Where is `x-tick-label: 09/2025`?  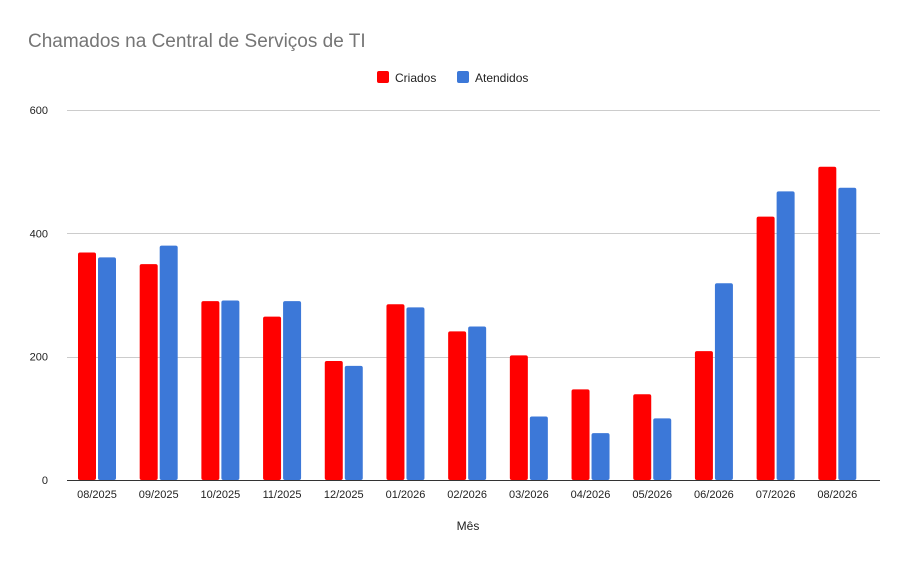
x-tick-label: 09/2025 is located at coordinates (159, 495).